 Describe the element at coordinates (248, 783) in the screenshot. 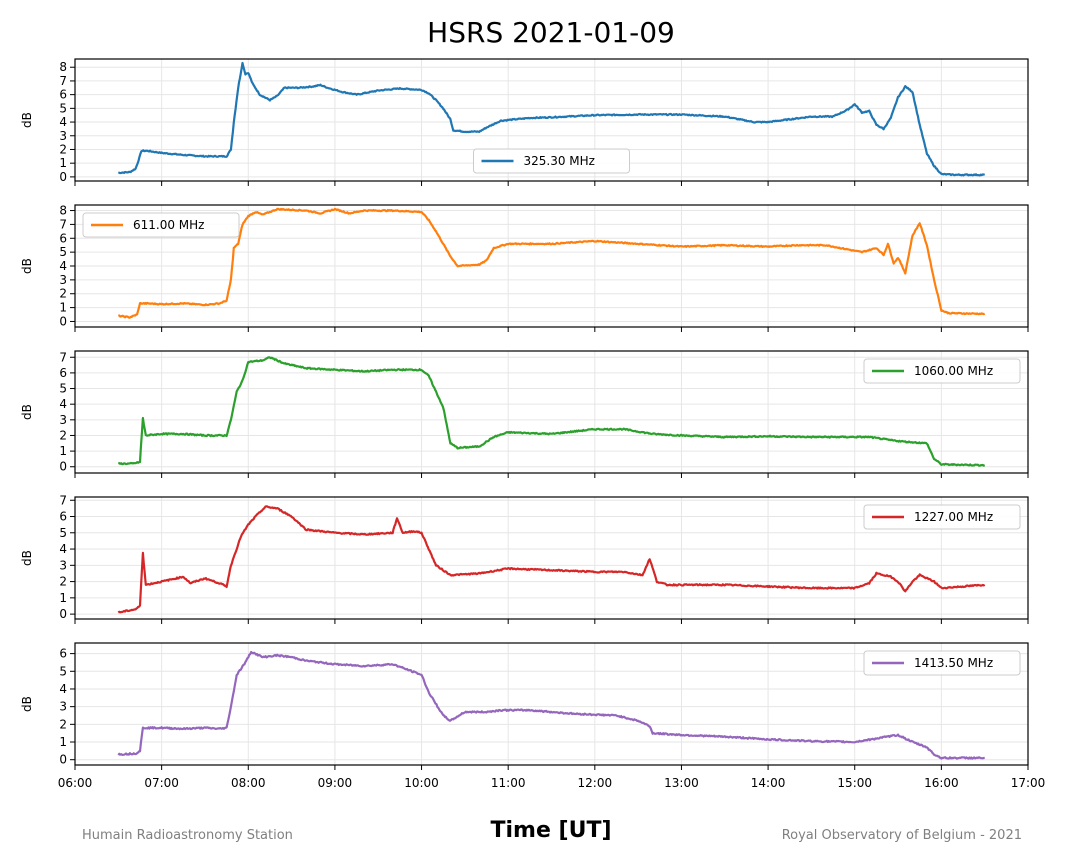

I see `x-tick-label: 08:00` at that location.